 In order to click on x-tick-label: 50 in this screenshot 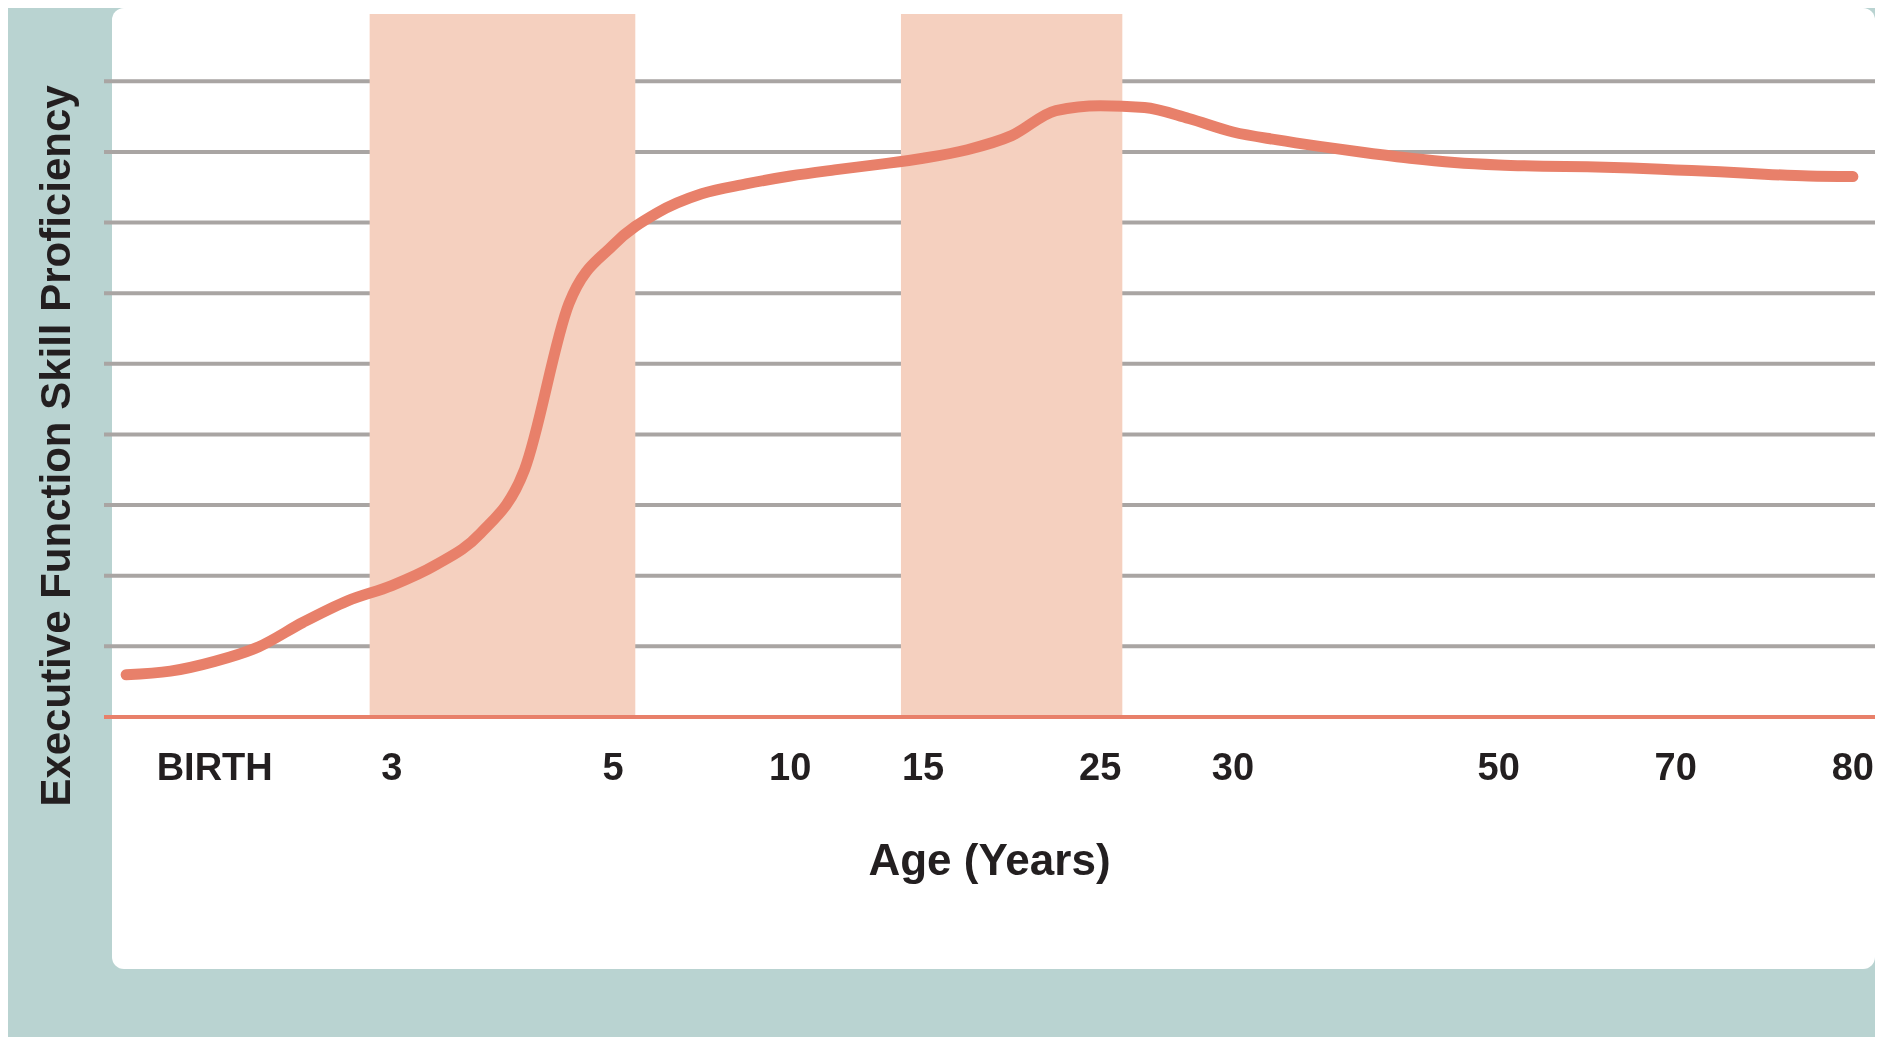, I will do `click(1498, 766)`.